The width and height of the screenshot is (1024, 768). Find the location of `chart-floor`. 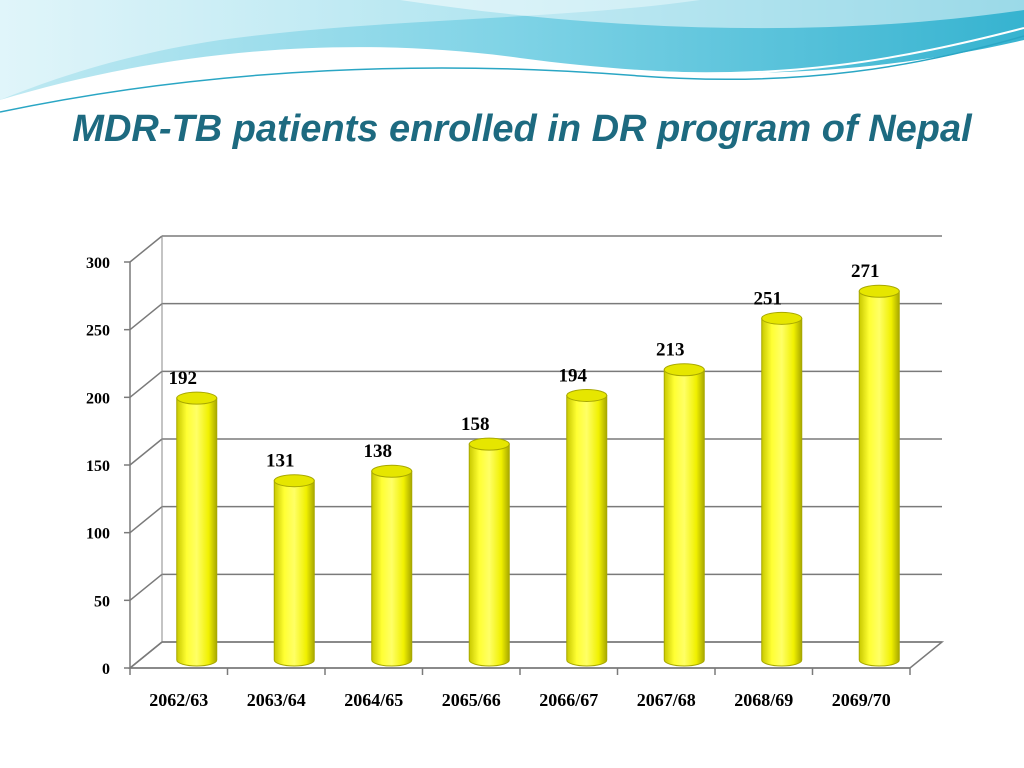

chart-floor is located at coordinates (536, 655).